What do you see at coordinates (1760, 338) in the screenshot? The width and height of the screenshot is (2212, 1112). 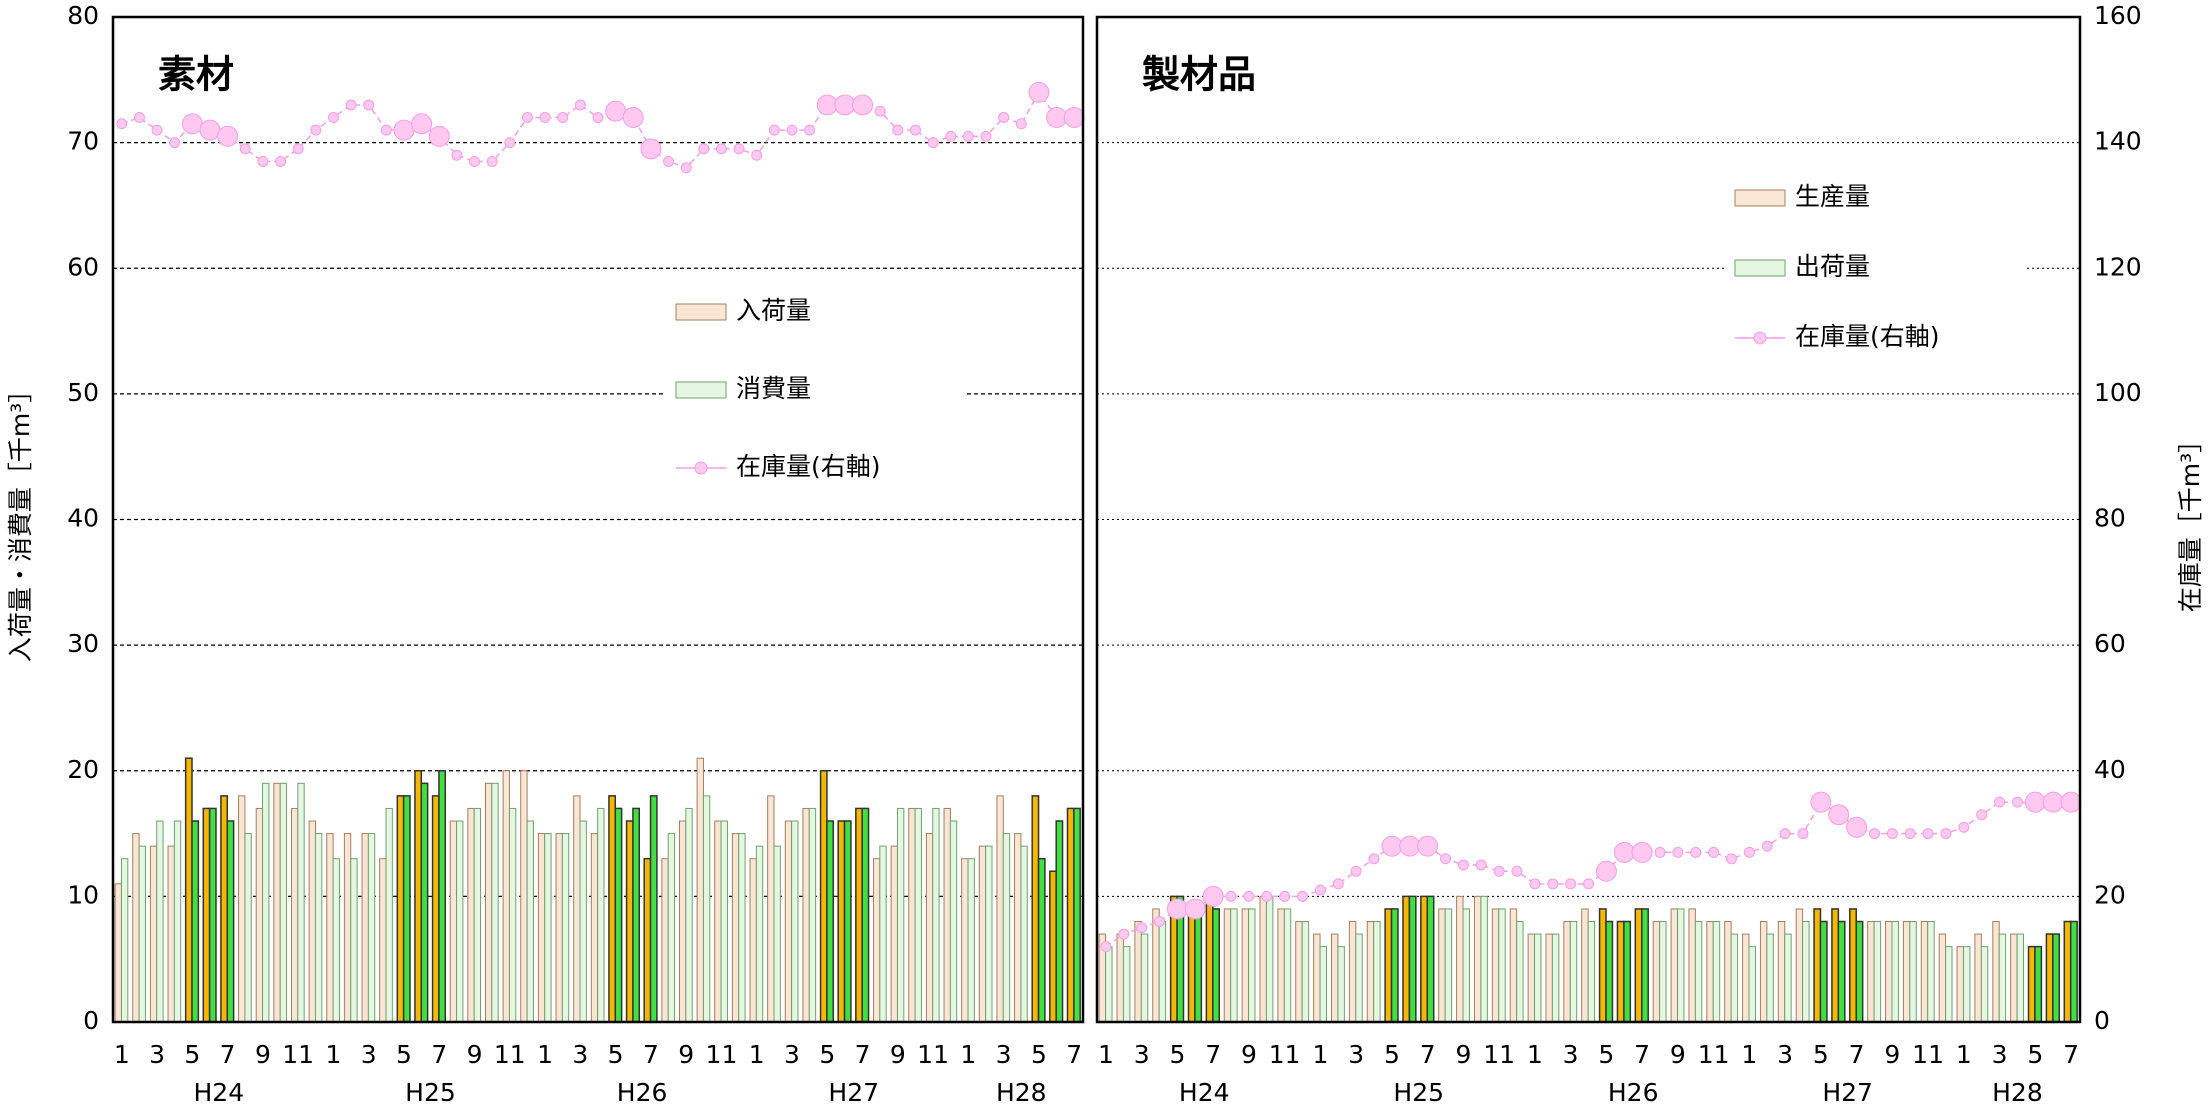 I see `legend-marker` at bounding box center [1760, 338].